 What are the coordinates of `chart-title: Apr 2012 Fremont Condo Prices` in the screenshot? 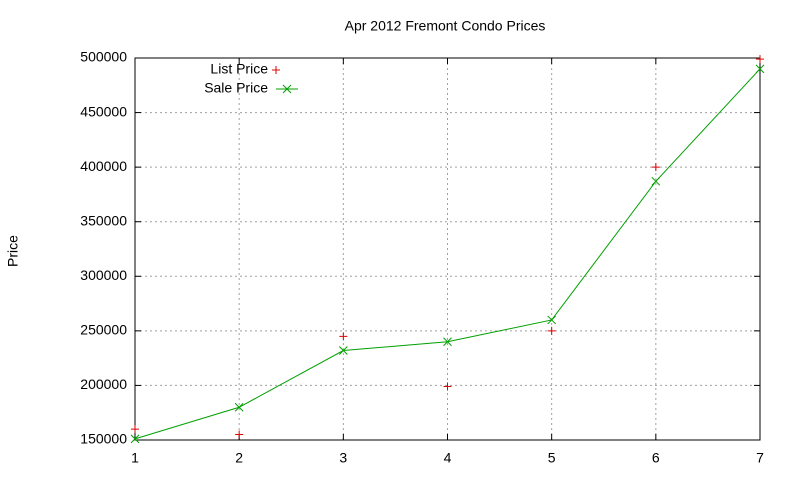 It's located at (445, 26).